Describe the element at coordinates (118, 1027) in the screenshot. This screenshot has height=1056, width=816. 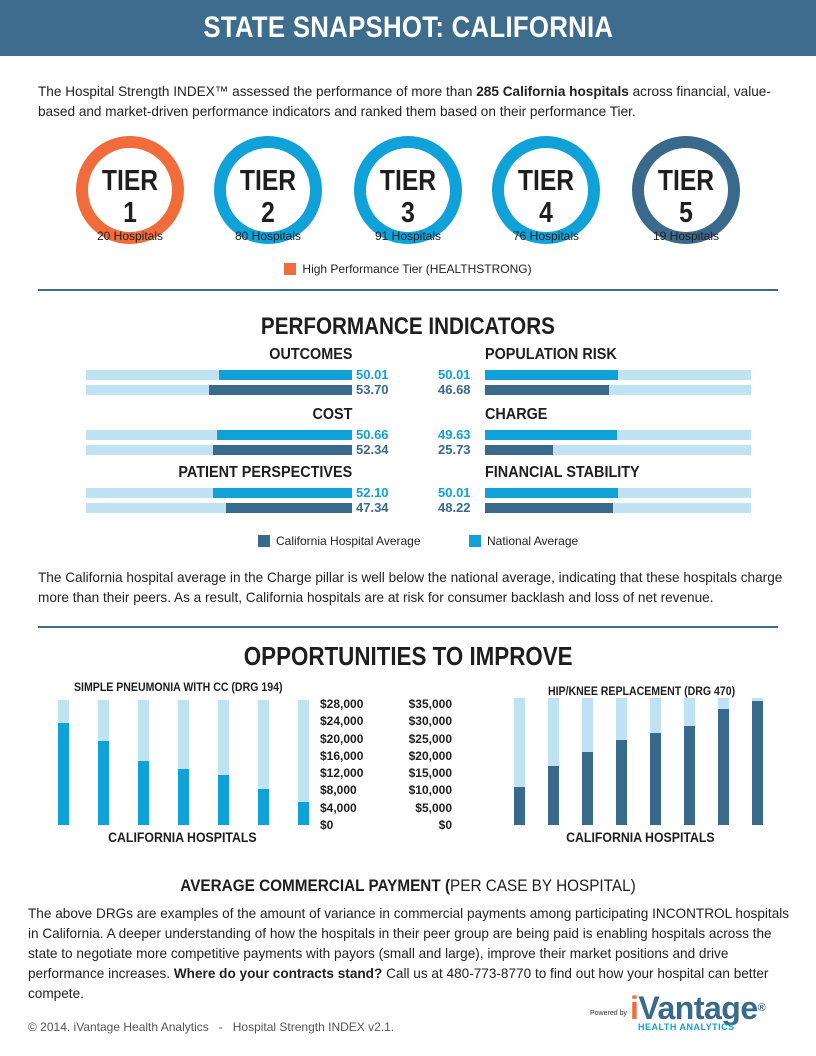
I see `copyright: © 2014. iVantage Health Analytics` at that location.